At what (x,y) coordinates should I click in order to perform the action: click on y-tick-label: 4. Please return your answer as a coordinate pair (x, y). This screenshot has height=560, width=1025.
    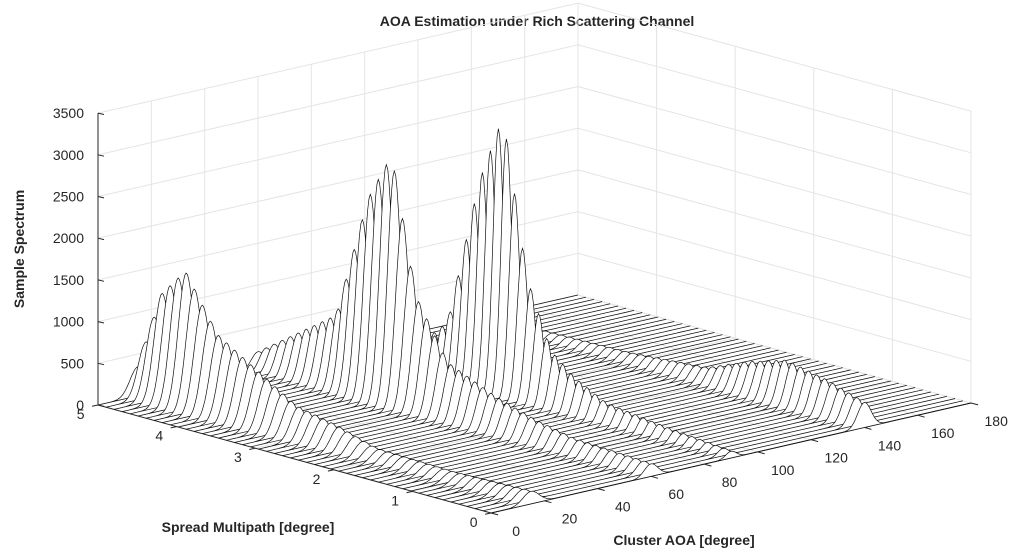
    Looking at the image, I should click on (159, 436).